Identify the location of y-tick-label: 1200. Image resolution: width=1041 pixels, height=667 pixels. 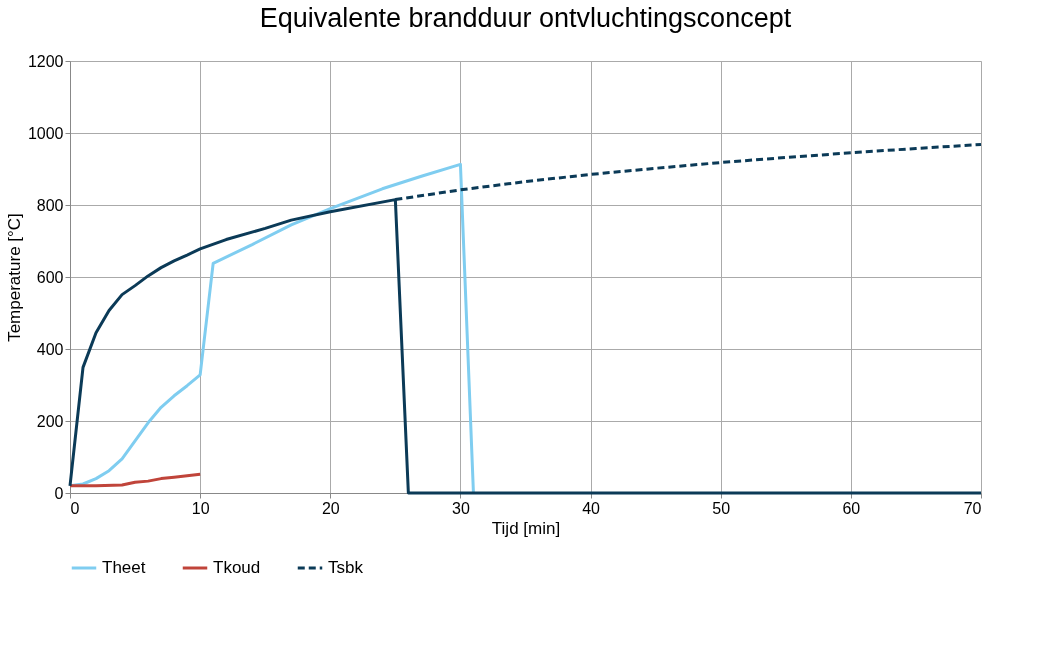
(45, 61).